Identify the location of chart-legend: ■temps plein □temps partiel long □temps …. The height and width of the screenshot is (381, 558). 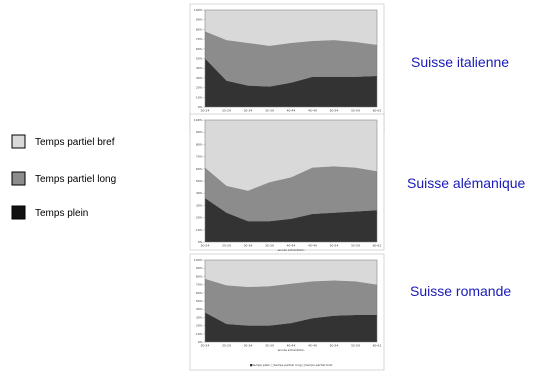
(291, 365).